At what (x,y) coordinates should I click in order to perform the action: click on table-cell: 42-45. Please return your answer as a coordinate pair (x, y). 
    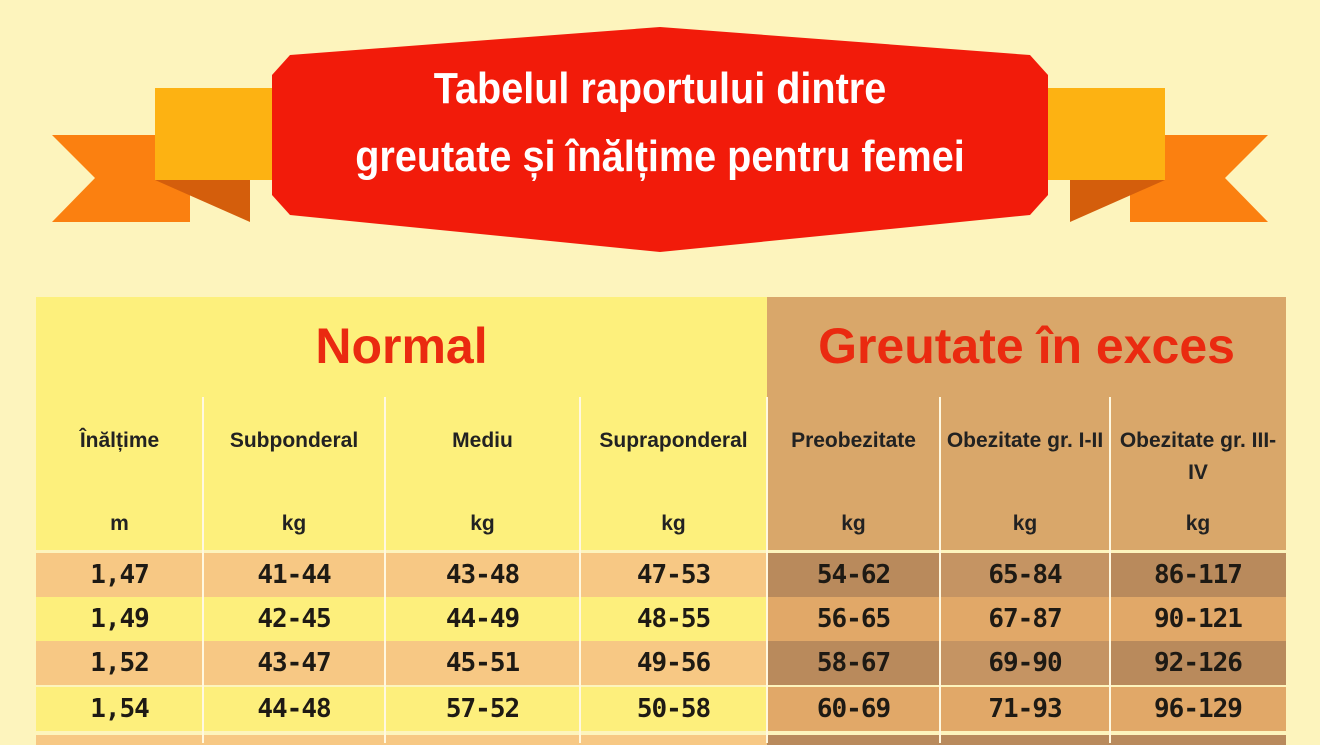
    Looking at the image, I should click on (294, 619).